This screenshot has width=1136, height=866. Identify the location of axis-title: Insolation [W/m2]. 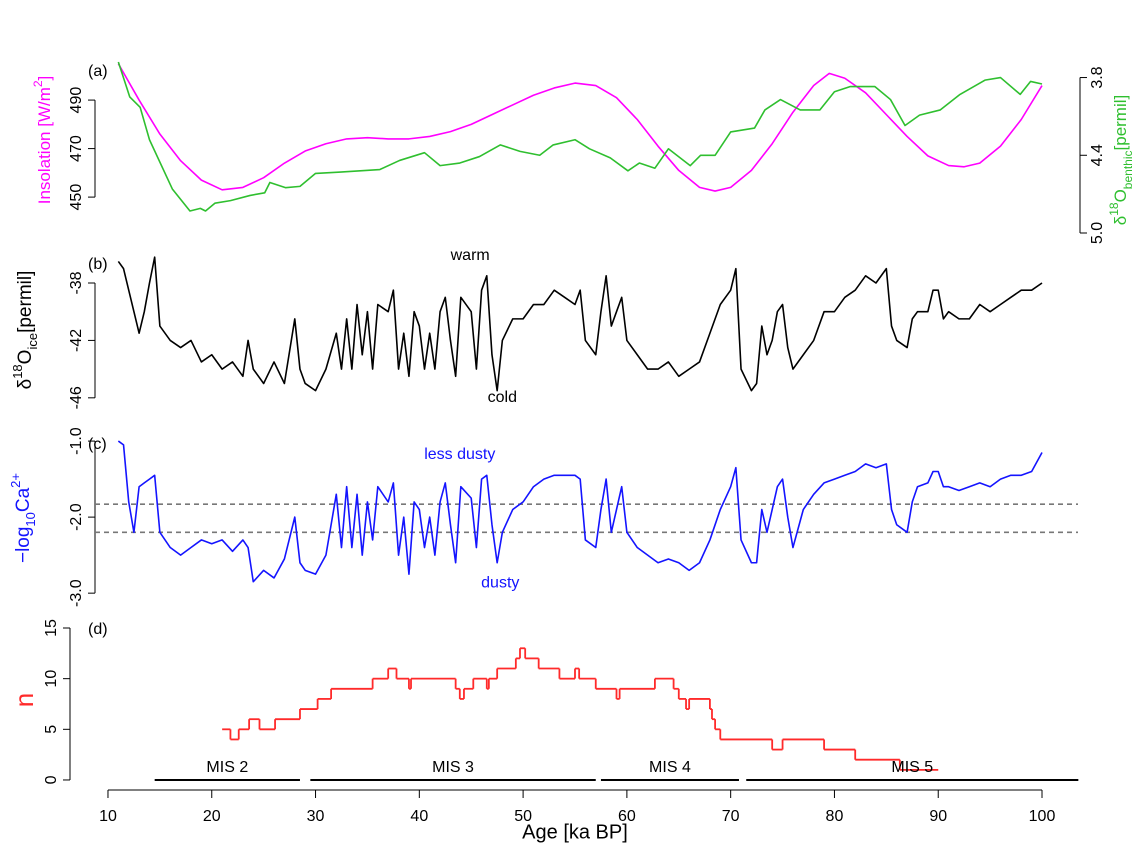
(42, 140).